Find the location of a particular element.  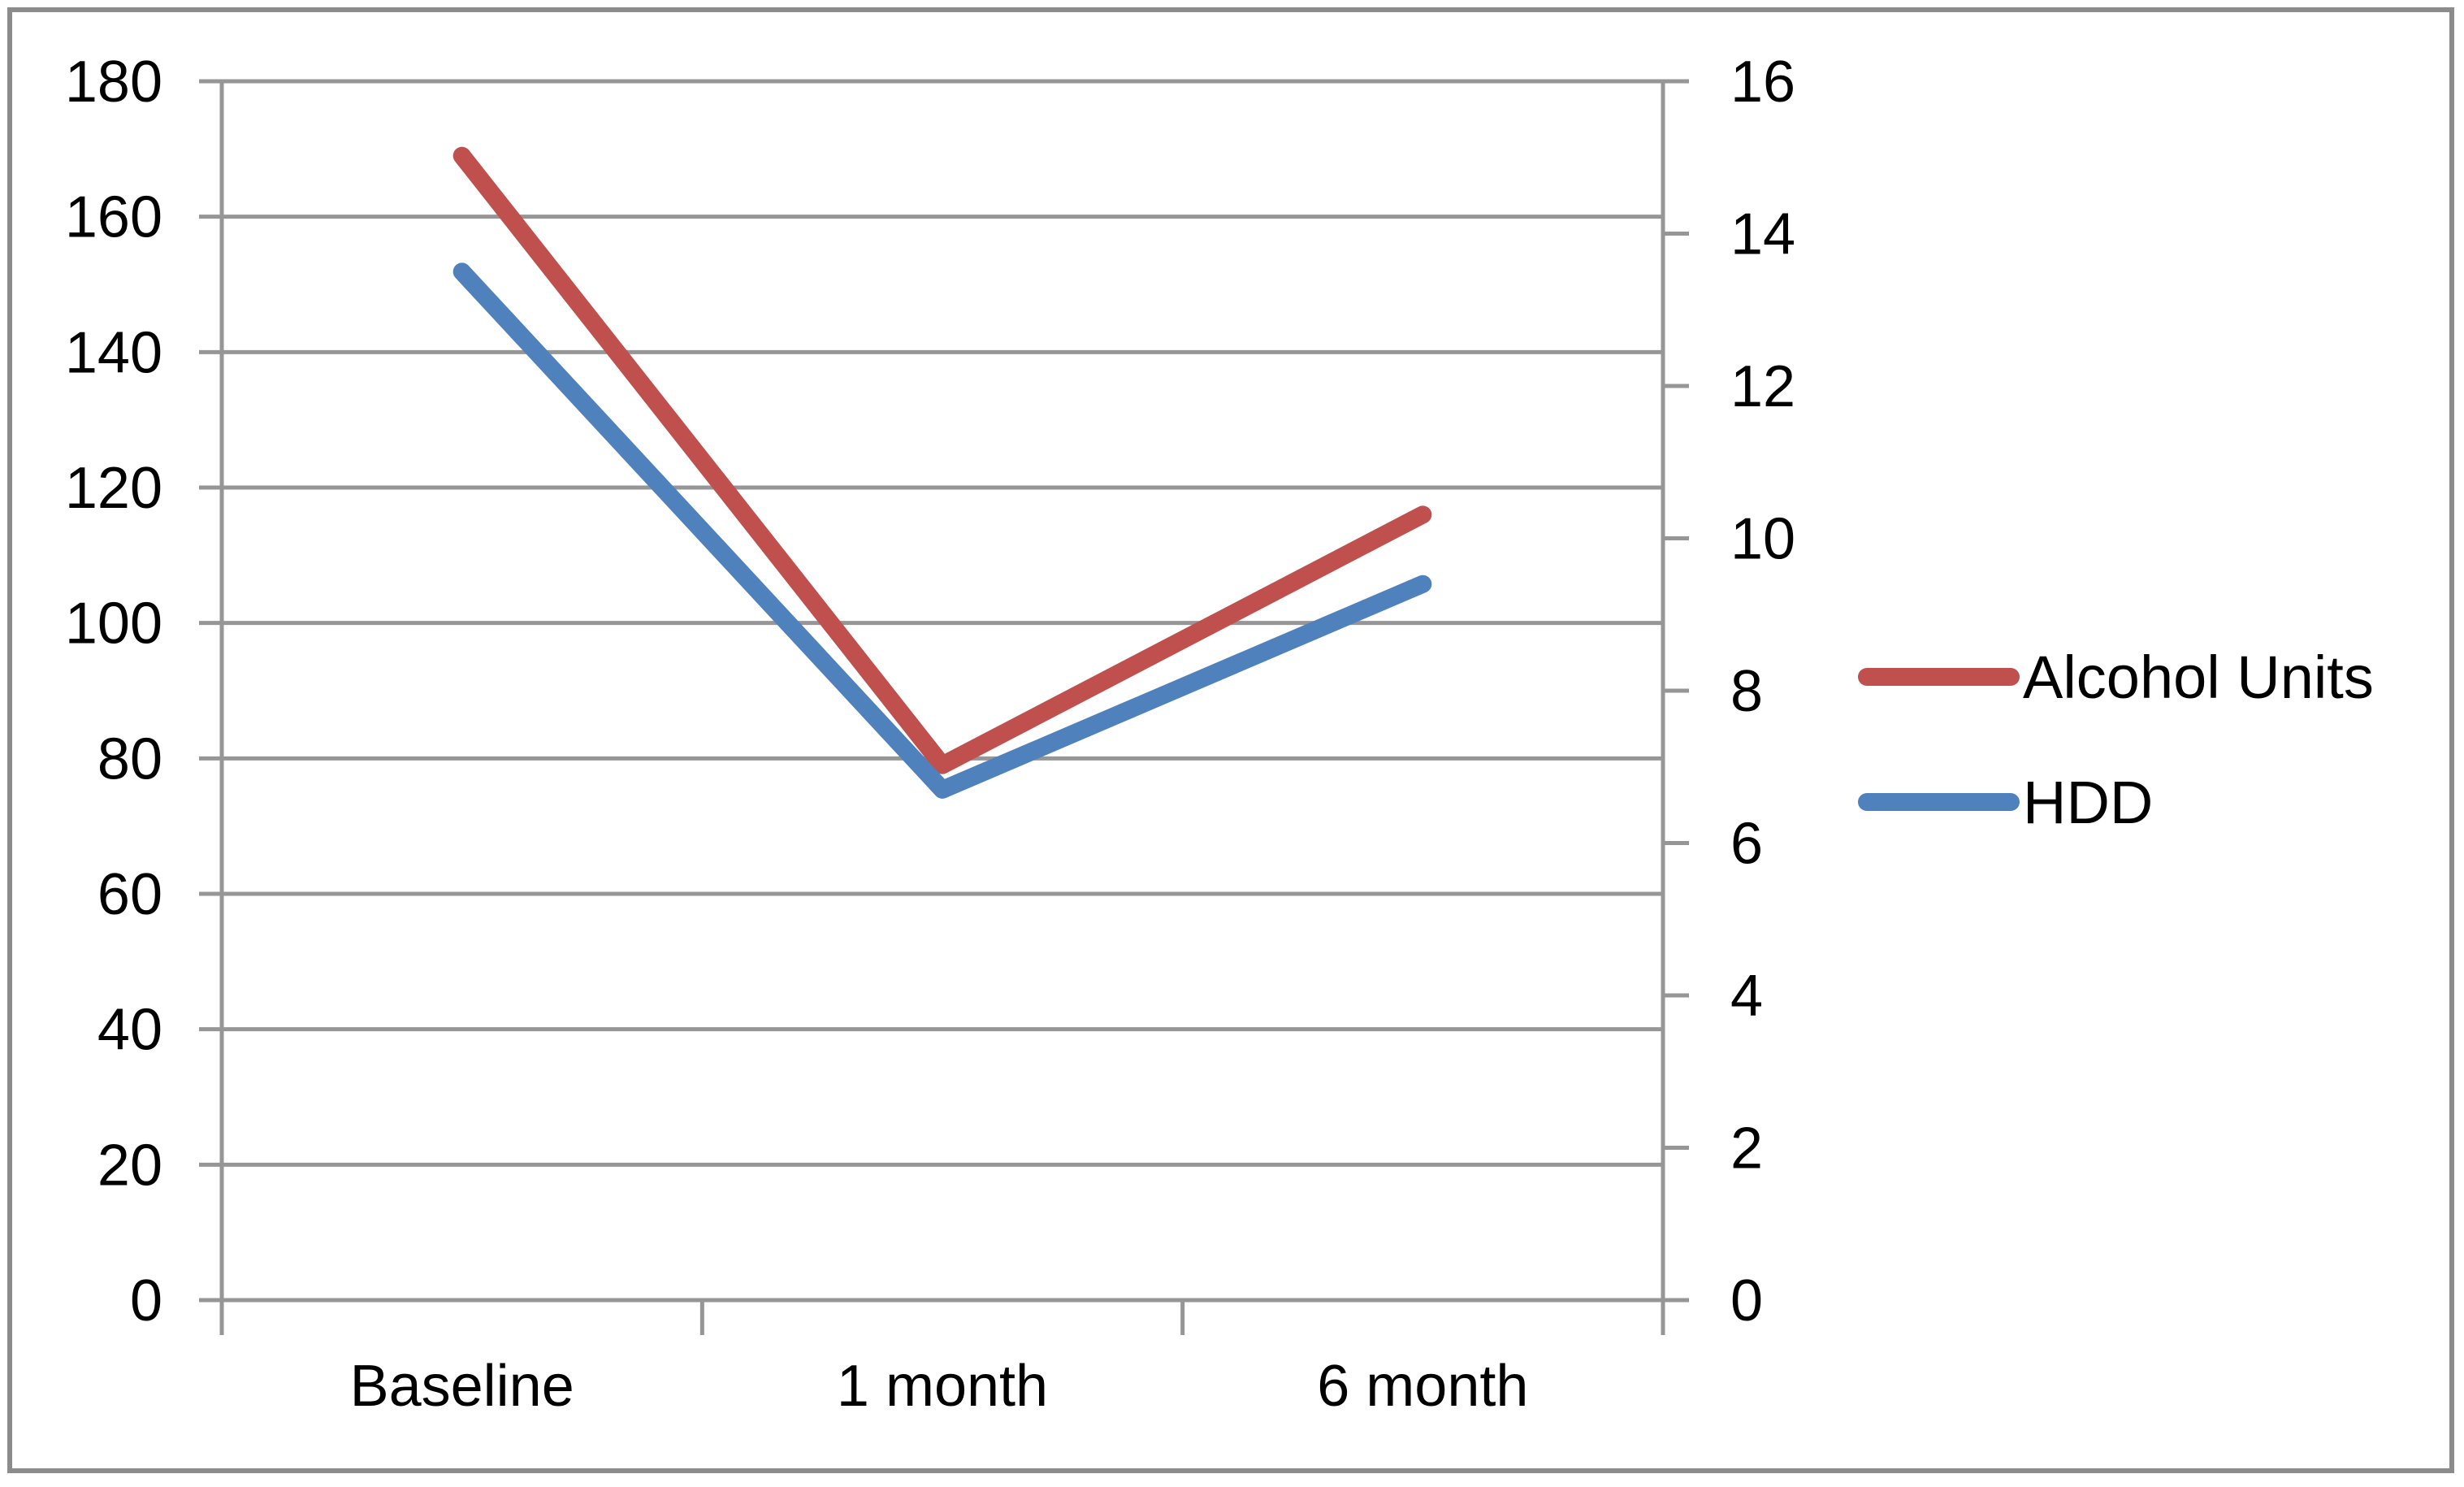

x-axis-label: 6 month is located at coordinates (1422, 1386).